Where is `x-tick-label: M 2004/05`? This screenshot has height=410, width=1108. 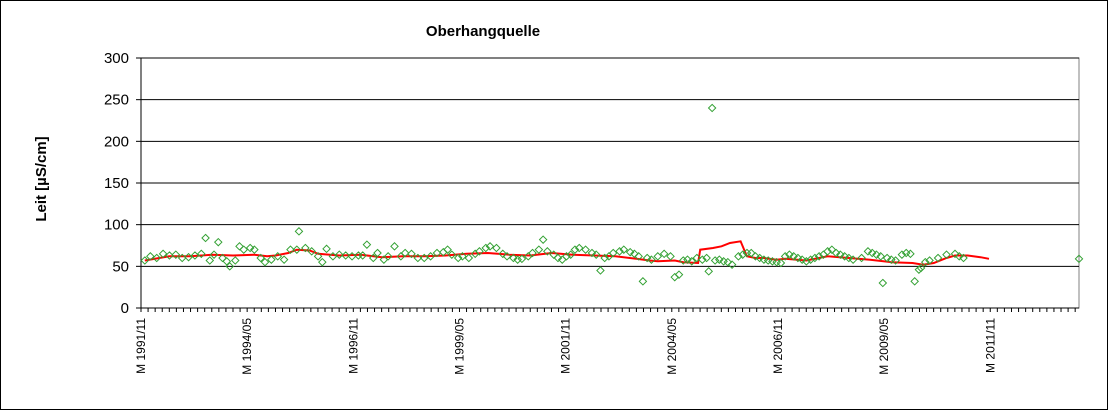 x-tick-label: M 2004/05 is located at coordinates (672, 346).